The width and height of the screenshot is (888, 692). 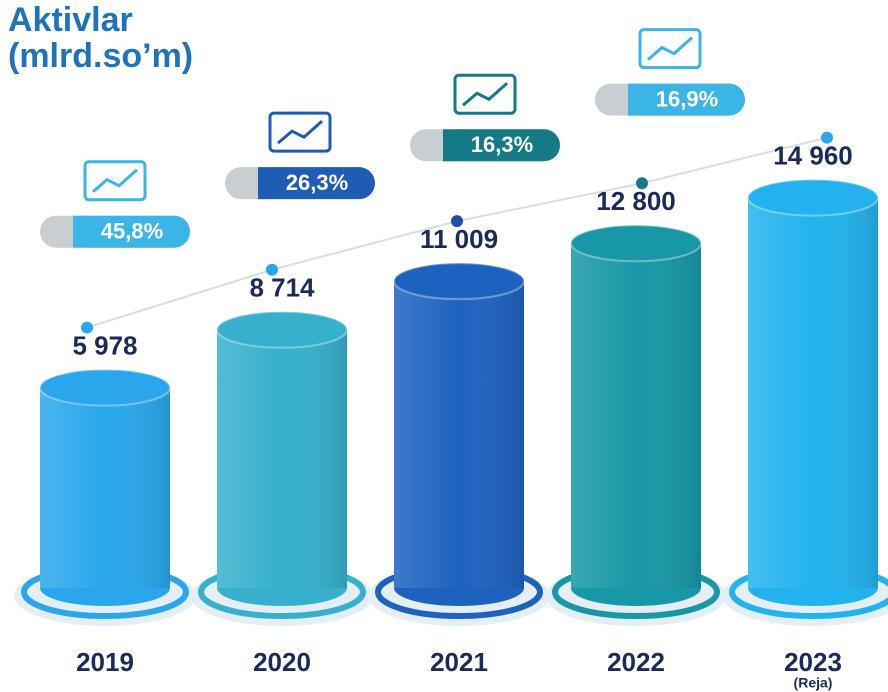 What do you see at coordinates (282, 662) in the screenshot?
I see `x-tick-label: 2020` at bounding box center [282, 662].